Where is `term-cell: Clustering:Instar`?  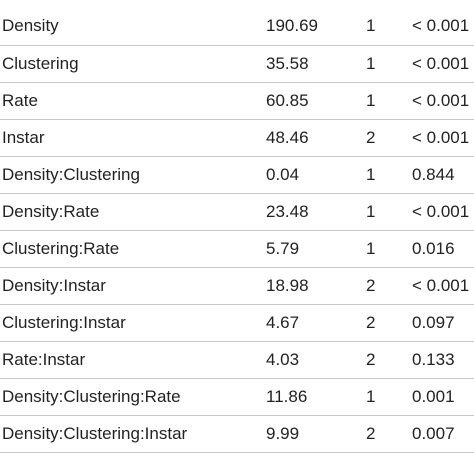
term-cell: Clustering:Instar is located at coordinates (133, 323).